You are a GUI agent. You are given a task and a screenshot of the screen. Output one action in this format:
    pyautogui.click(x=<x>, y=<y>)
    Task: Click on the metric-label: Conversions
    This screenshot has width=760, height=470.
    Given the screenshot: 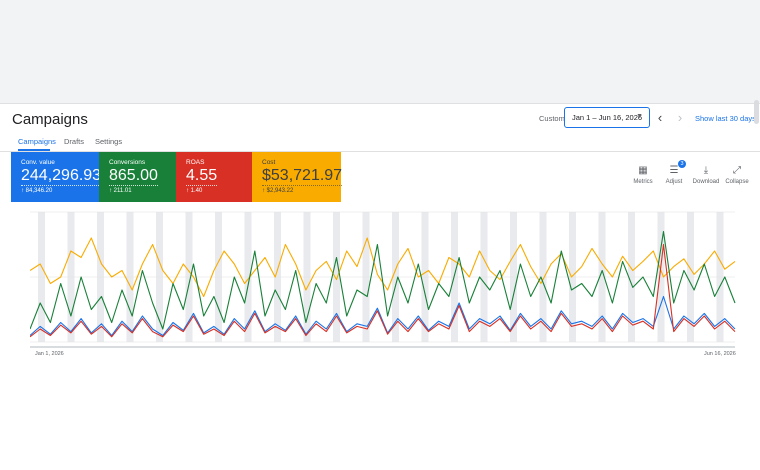 What is the action you would take?
    pyautogui.click(x=127, y=162)
    